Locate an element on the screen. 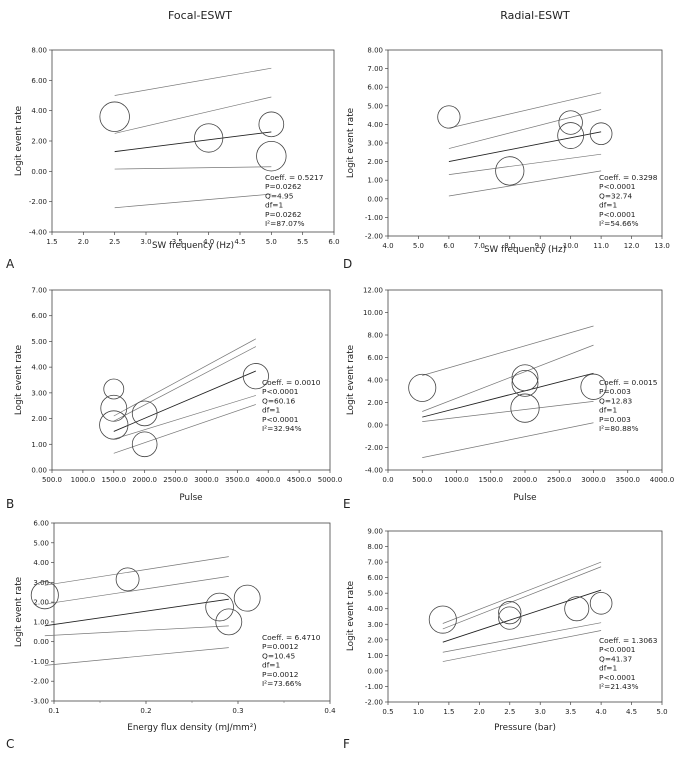 This screenshot has width=693, height=758. y-tick-label: 12.00 is located at coordinates (373, 291).